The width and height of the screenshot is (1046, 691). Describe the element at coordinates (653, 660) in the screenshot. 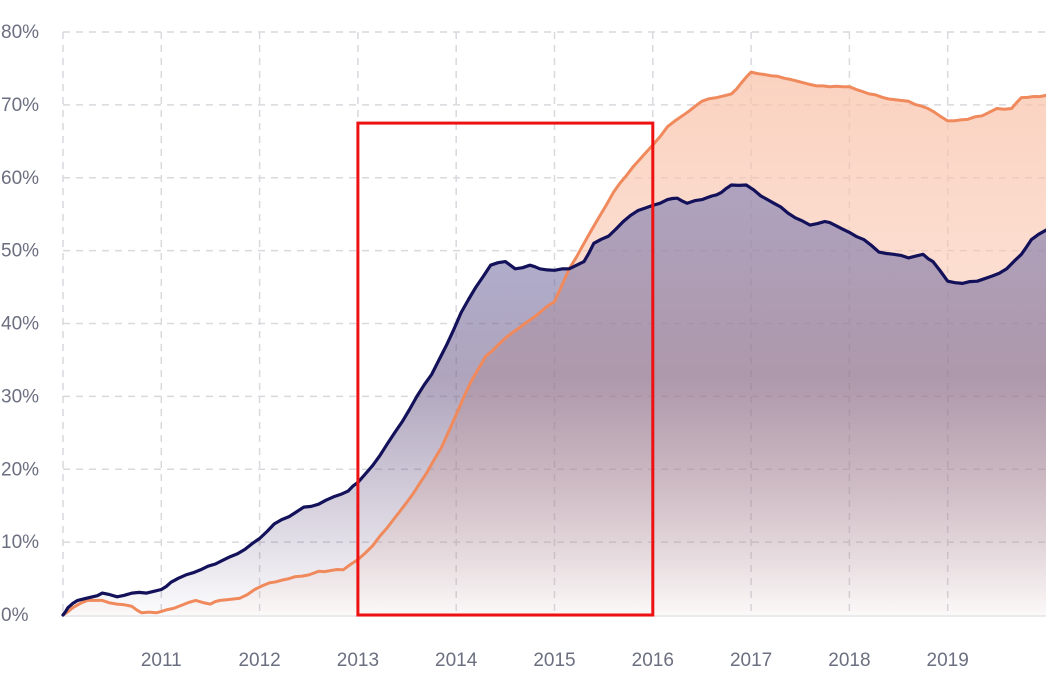

I see `x-tick-label: 2016` at that location.